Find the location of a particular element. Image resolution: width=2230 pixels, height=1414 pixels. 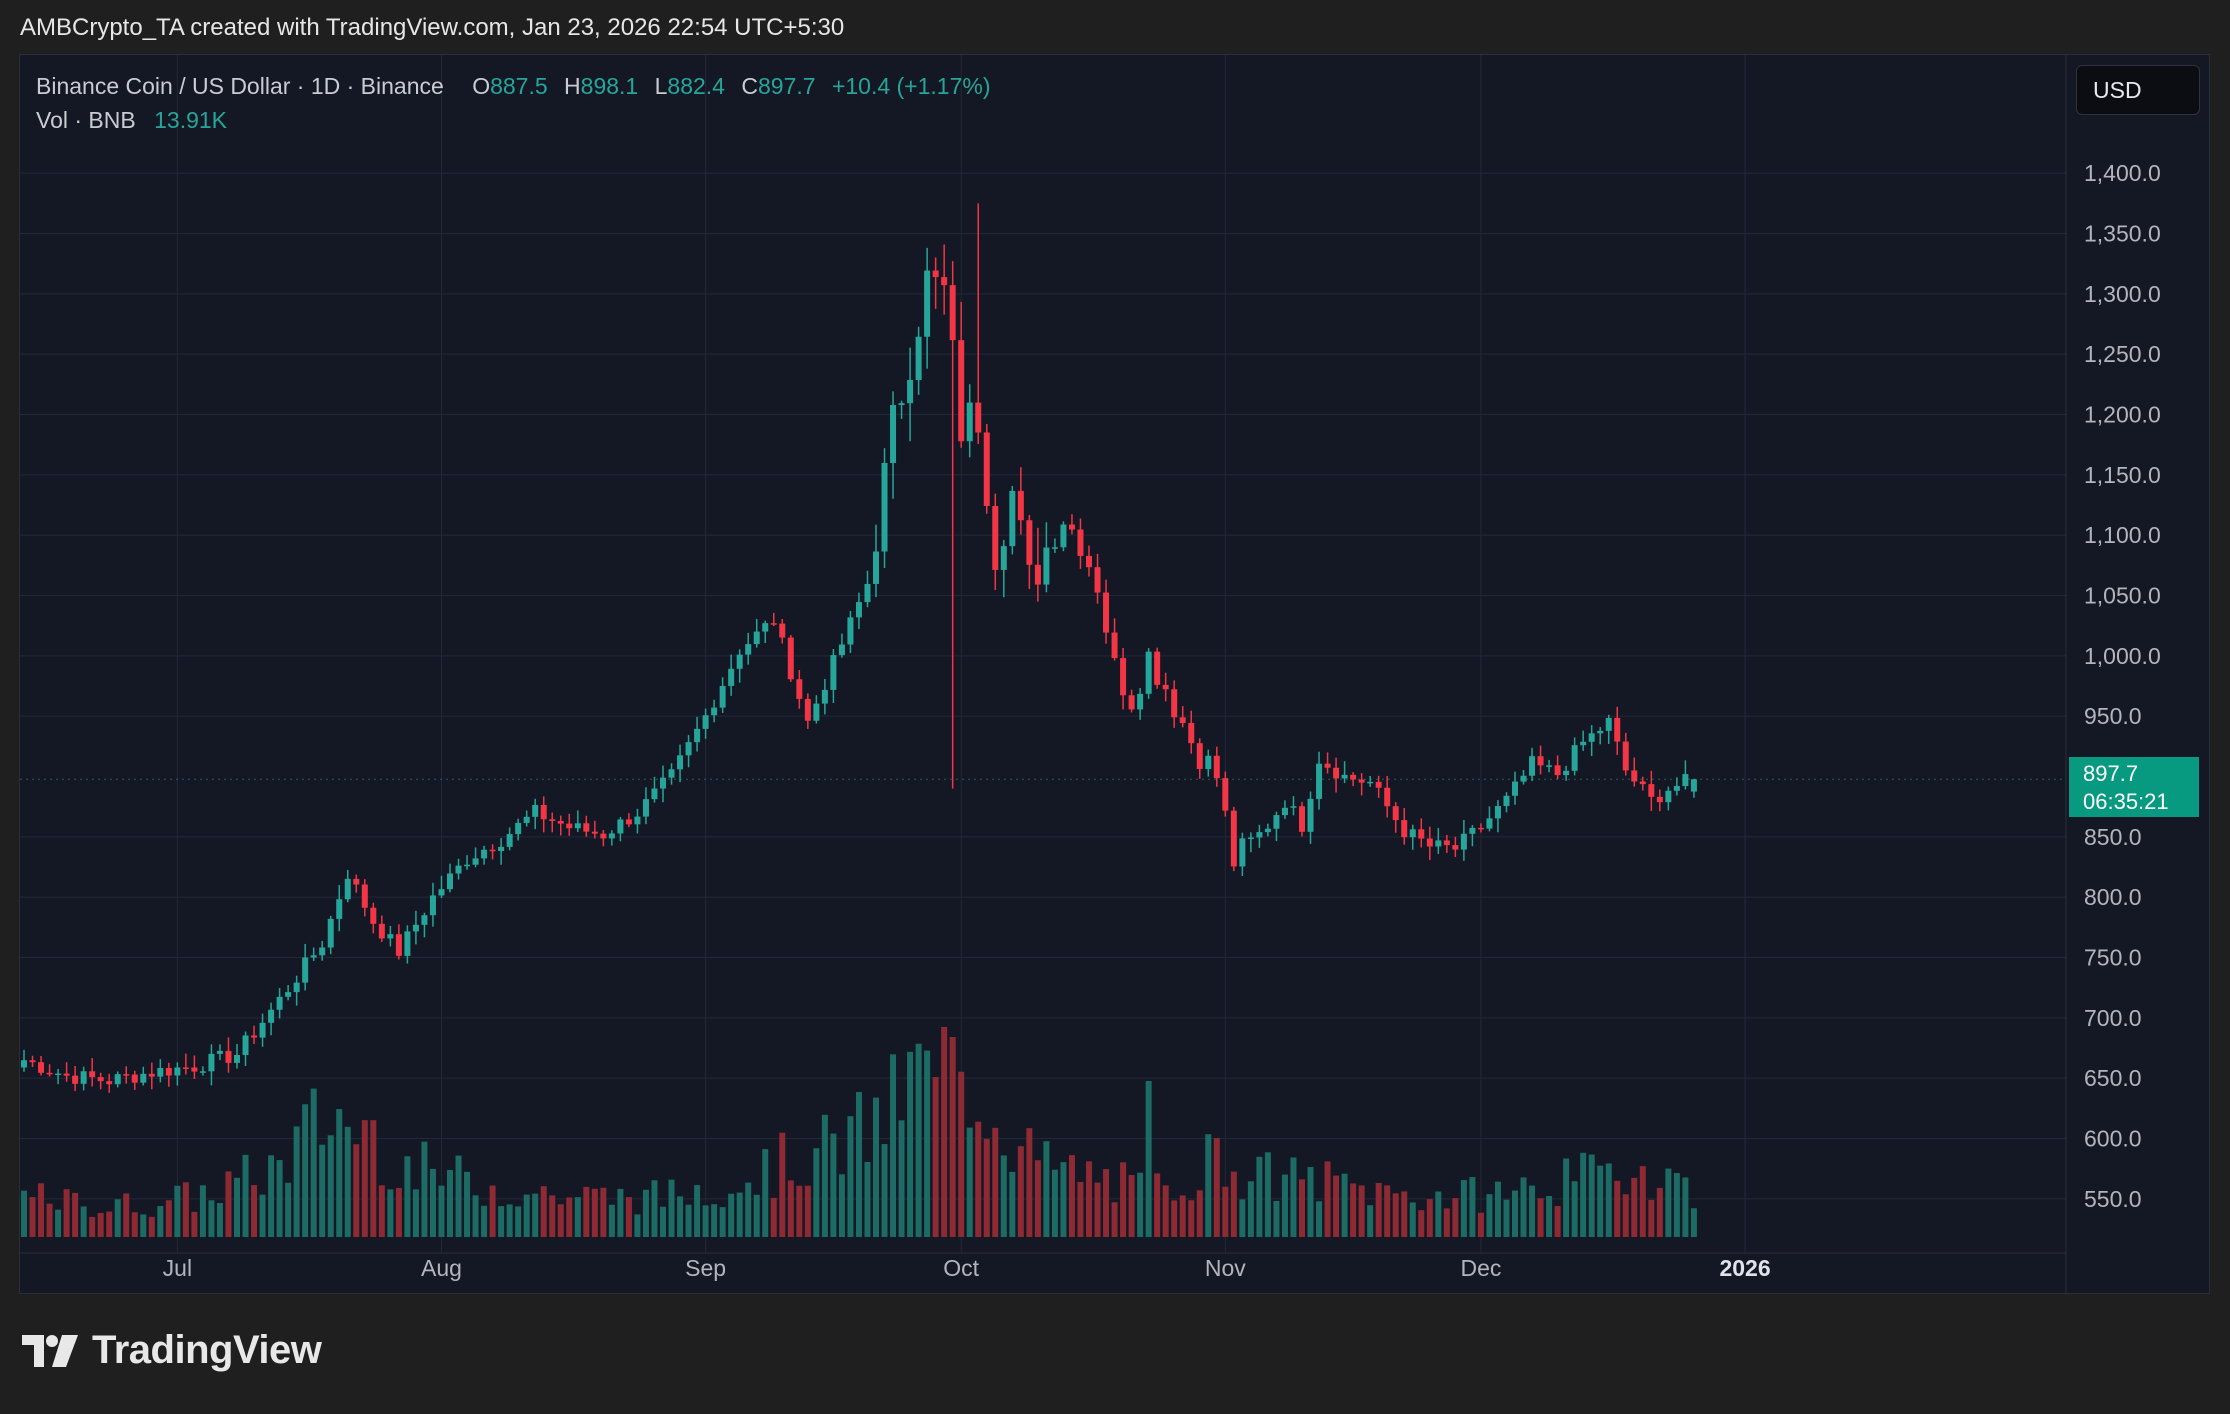

open-label: O is located at coordinates (481, 86).